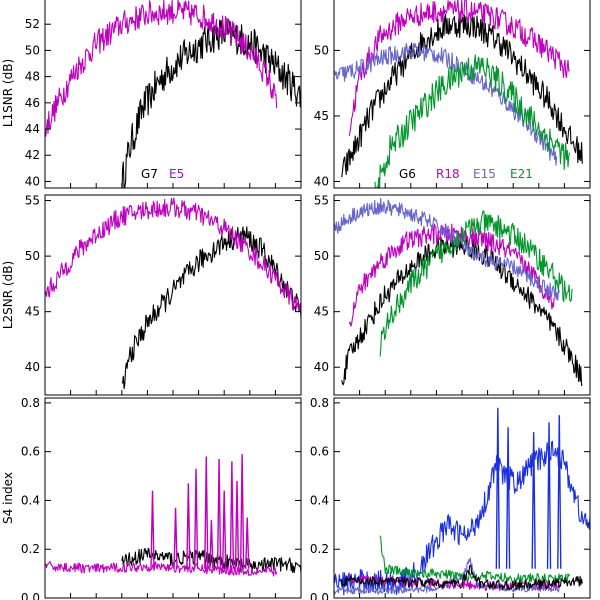 This screenshot has height=600, width=600. I want to click on legend-entry: E5, so click(176, 174).